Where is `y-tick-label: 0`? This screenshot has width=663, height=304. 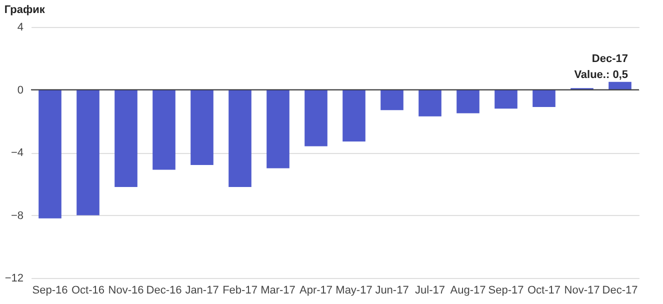
y-tick-label: 0 is located at coordinates (20, 90).